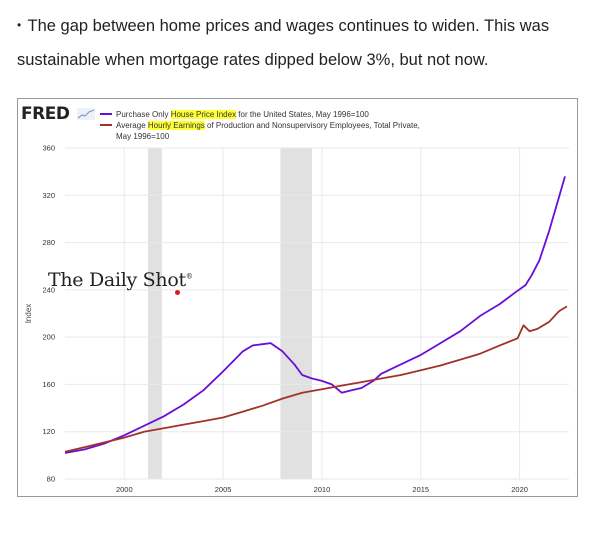 The image size is (594, 533). Describe the element at coordinates (48, 384) in the screenshot. I see `y-tick-label: 160` at that location.